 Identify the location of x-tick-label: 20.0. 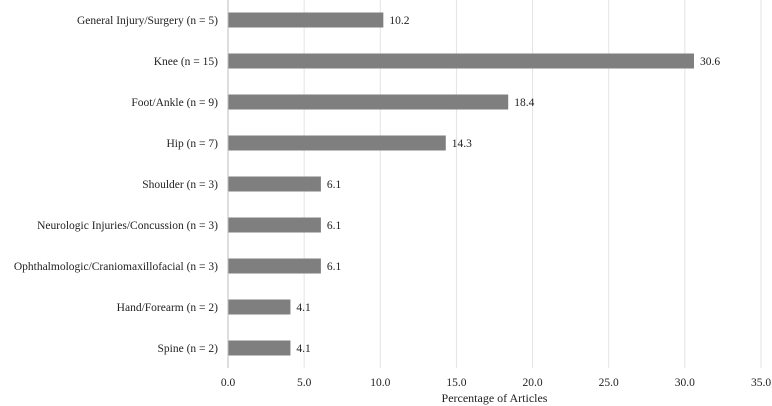
(533, 383).